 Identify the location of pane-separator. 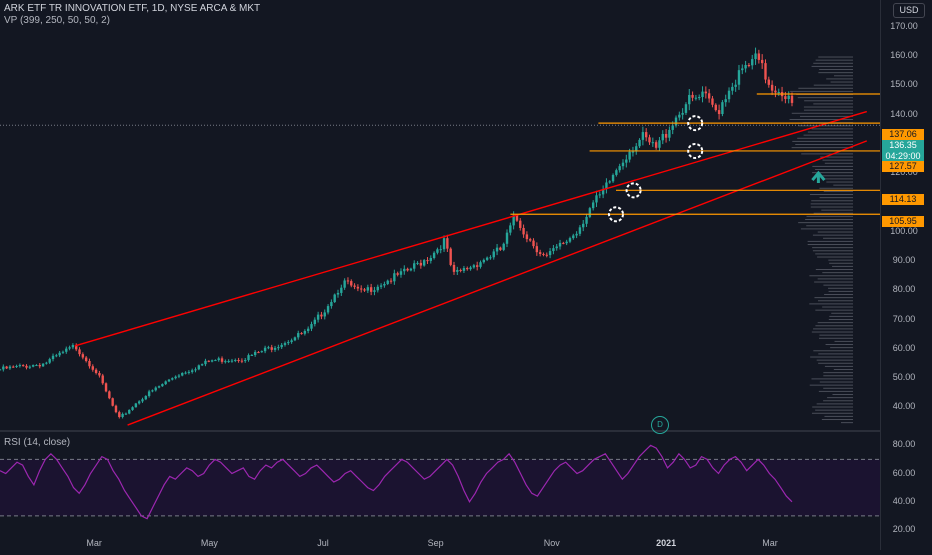
(440, 431).